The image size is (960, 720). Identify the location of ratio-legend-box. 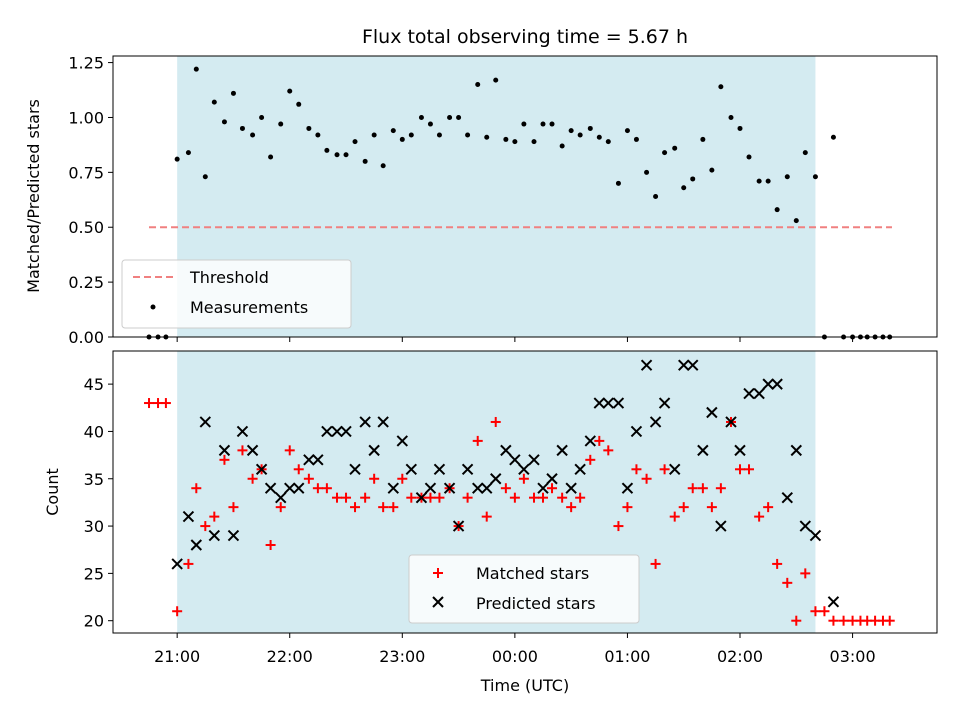
(236, 294).